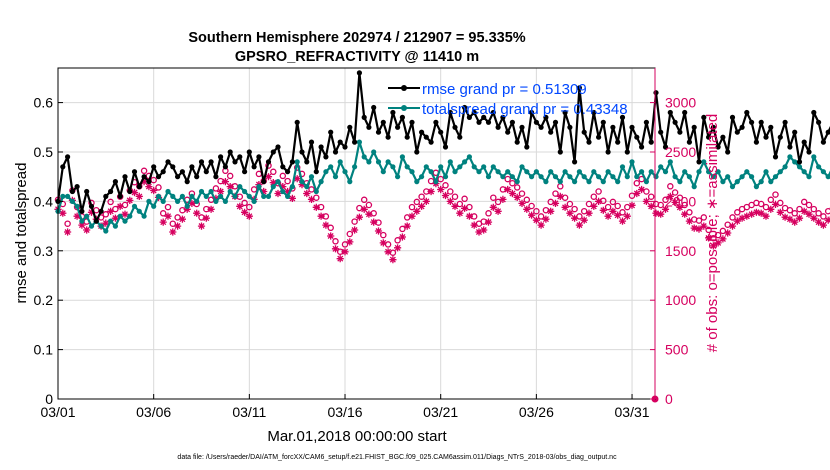 Image resolution: width=830 pixels, height=470 pixels. What do you see at coordinates (357, 436) in the screenshot?
I see `x-axis-label: Mar.01,2018 00:00:00 start` at bounding box center [357, 436].